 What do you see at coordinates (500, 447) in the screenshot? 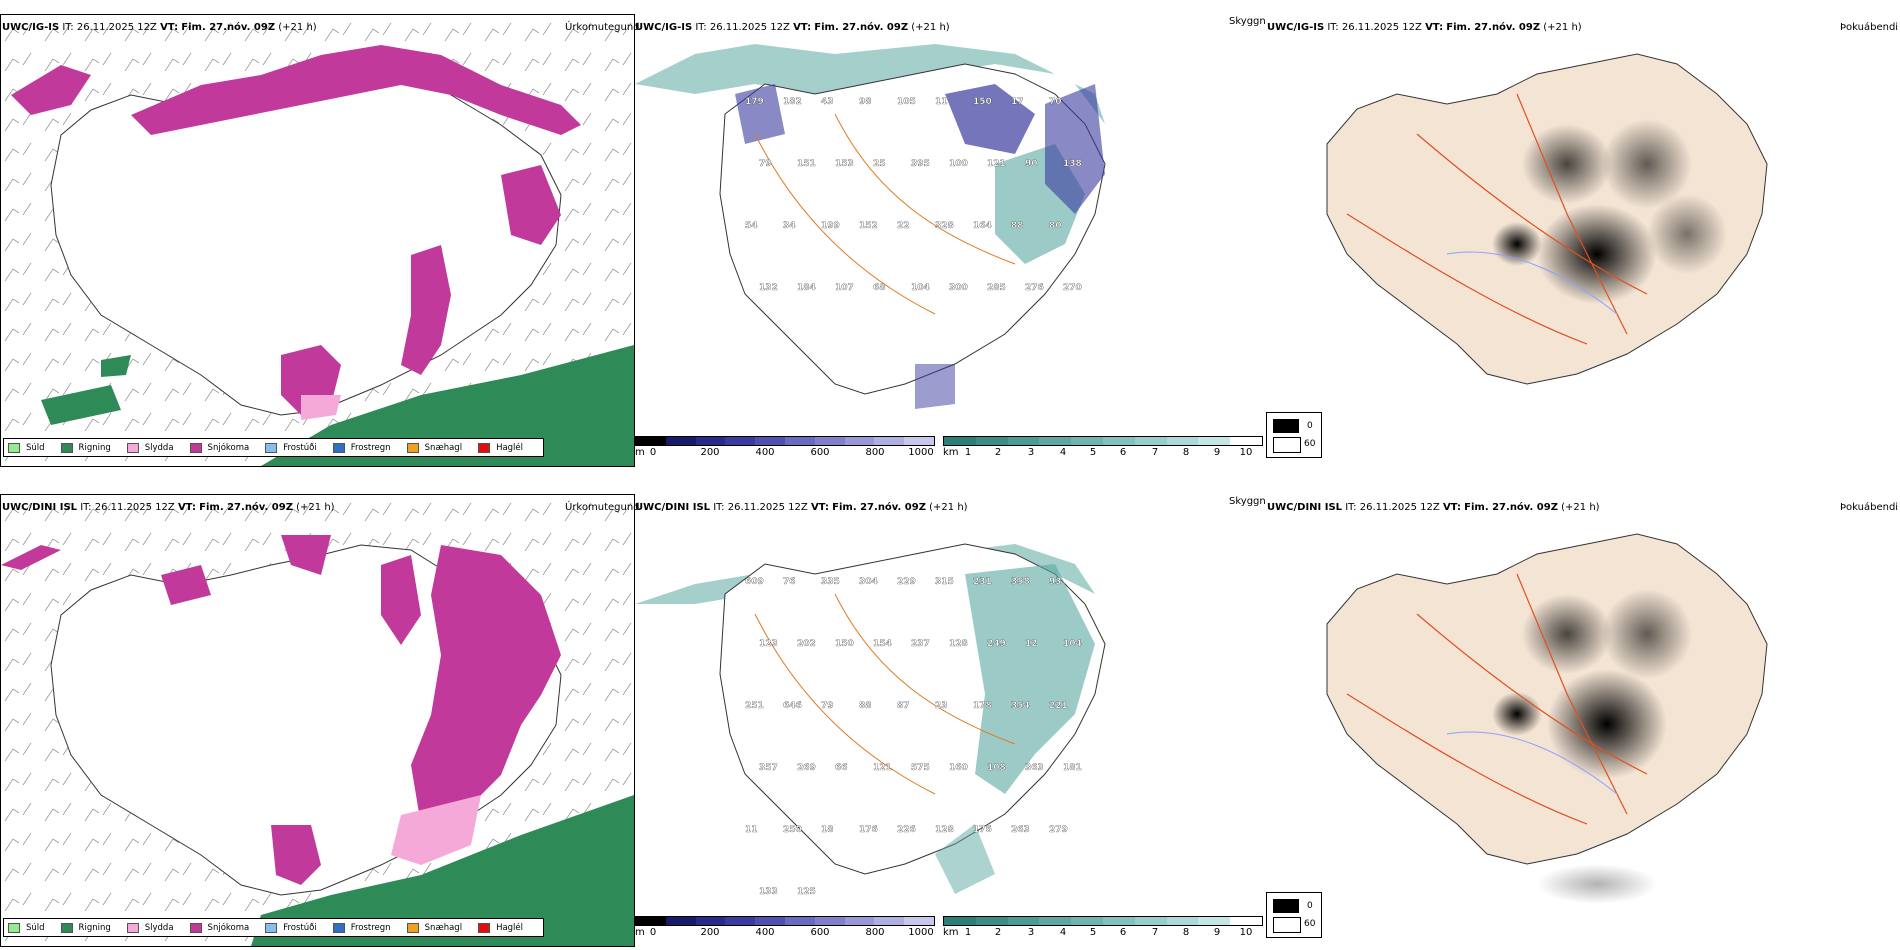
I see `legend-item: Haglél` at bounding box center [500, 447].